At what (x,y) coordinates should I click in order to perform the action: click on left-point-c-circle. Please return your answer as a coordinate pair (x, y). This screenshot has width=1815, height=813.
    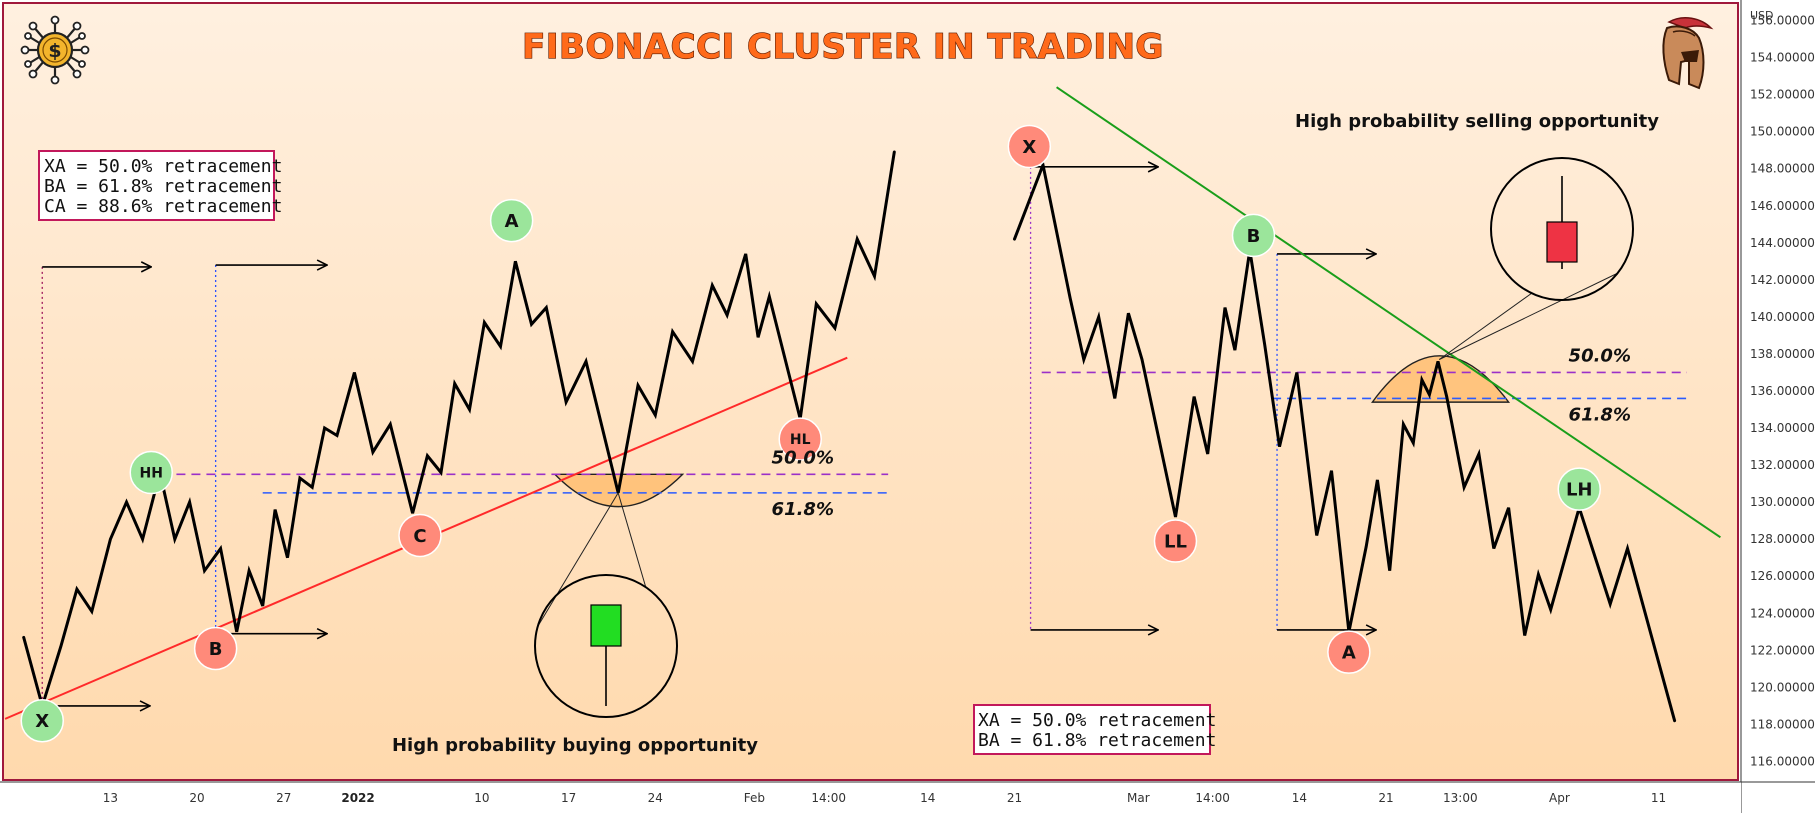
    Looking at the image, I should click on (420, 535).